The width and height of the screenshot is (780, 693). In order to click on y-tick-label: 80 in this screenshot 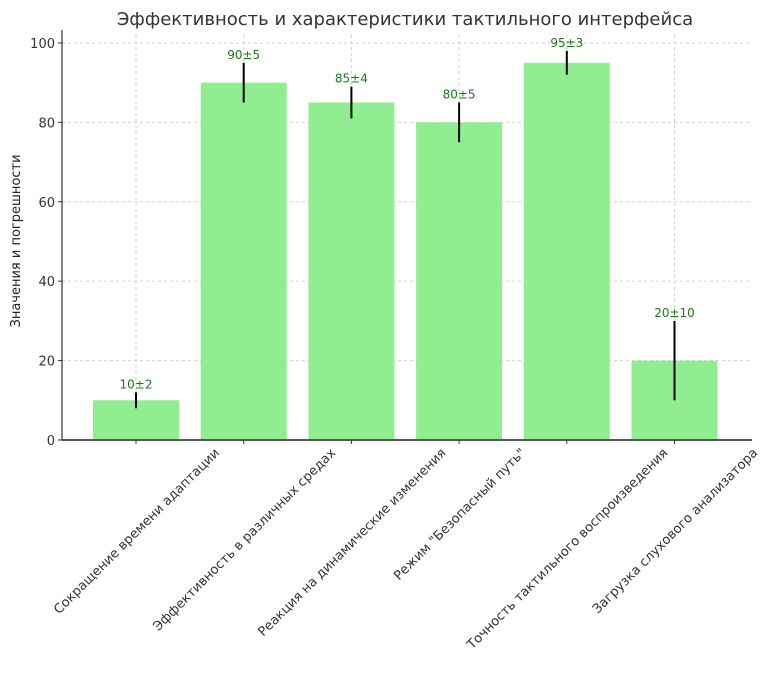, I will do `click(46, 123)`.